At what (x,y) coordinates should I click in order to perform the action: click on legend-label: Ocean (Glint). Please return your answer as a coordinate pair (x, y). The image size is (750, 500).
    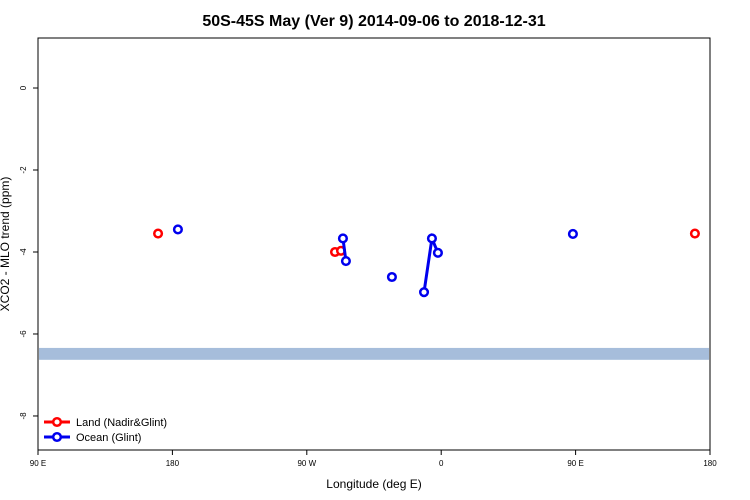
    Looking at the image, I should click on (108, 438).